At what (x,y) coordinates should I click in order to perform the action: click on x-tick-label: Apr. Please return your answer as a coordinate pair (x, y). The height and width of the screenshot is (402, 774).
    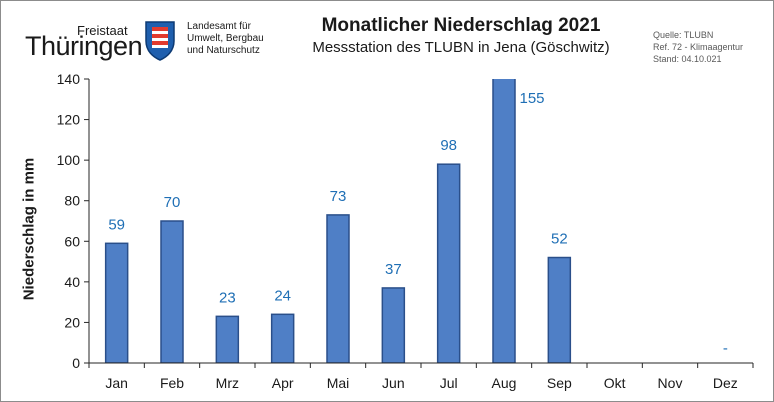
    Looking at the image, I should click on (283, 383).